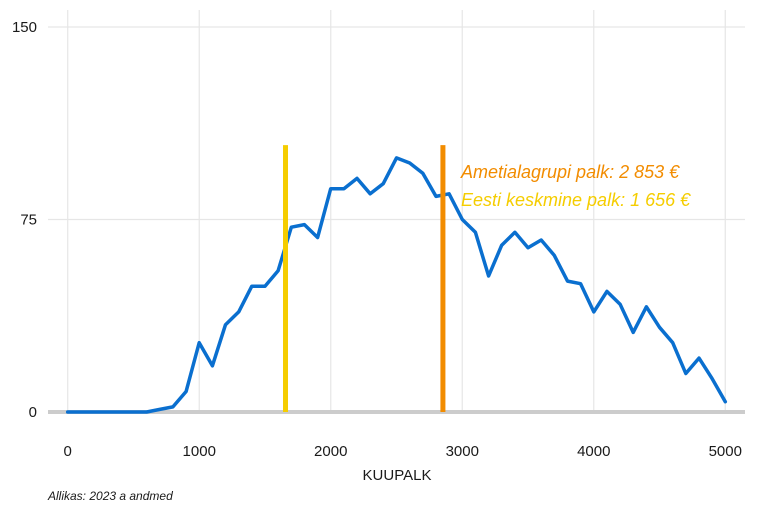 The width and height of the screenshot is (768, 512). What do you see at coordinates (570, 172) in the screenshot?
I see `occupation-salary-annotation: Ametialagrupi palk: 2 853 €` at bounding box center [570, 172].